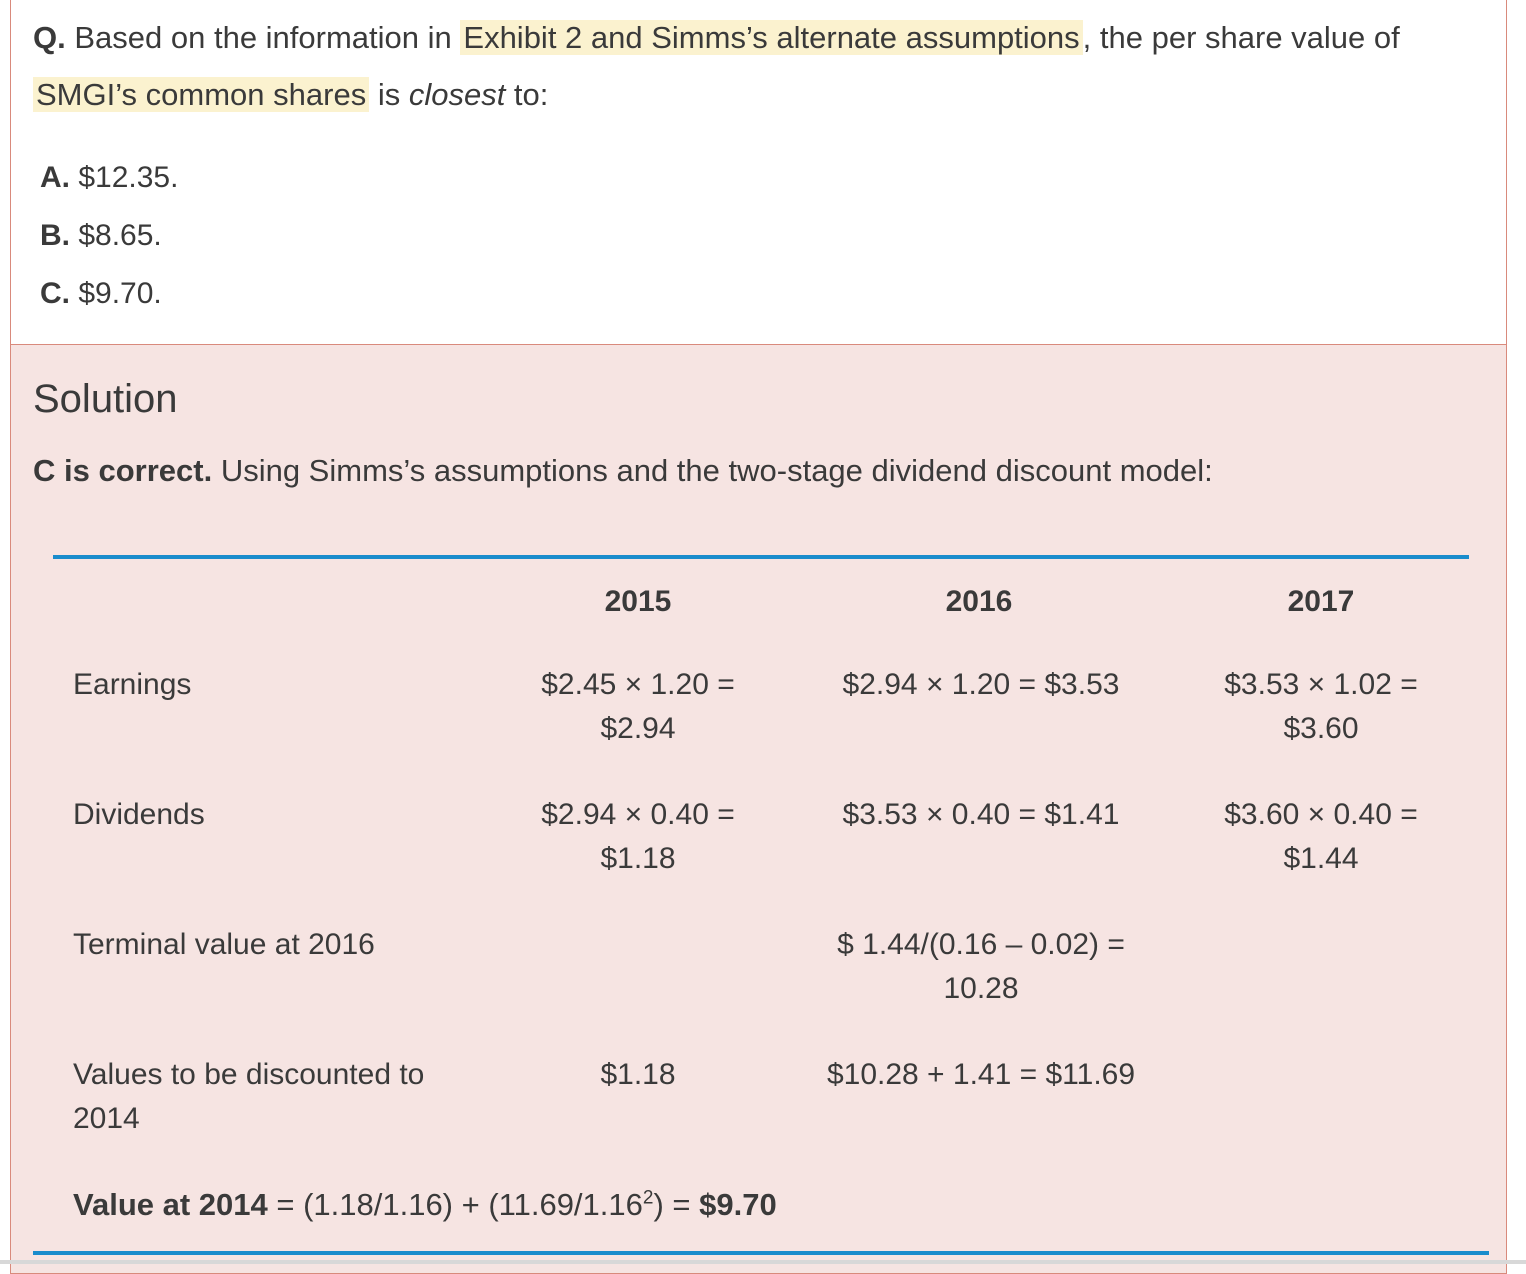 The width and height of the screenshot is (1526, 1274). I want to click on row-label-terminal-value: Terminal value at 2016, so click(224, 945).